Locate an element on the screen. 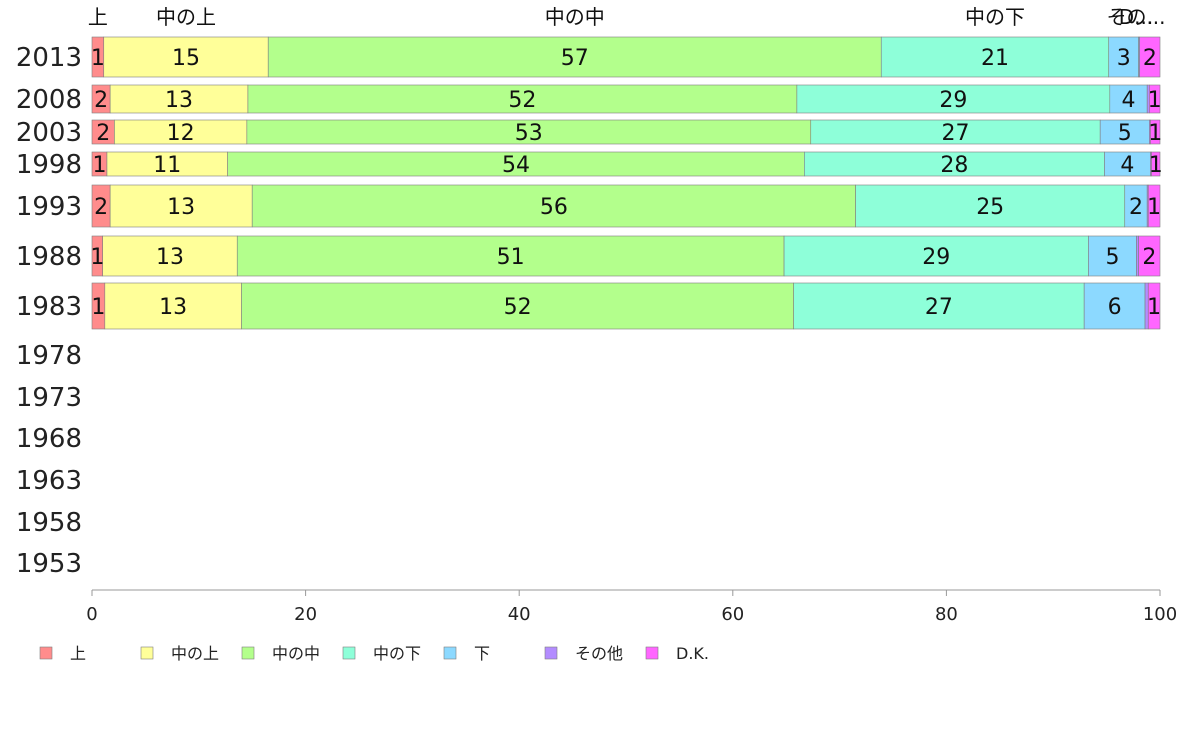 This screenshot has height=736, width=1188. segment-label: 6 is located at coordinates (1115, 307).